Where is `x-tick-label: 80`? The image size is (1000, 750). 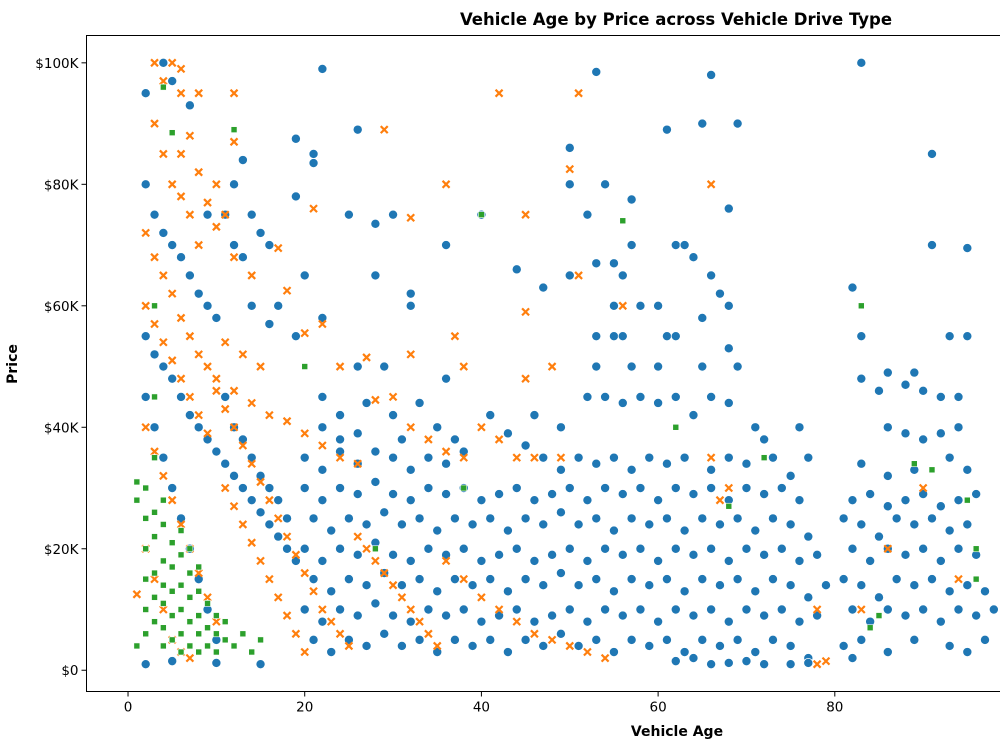
x-tick-label: 80 is located at coordinates (834, 708).